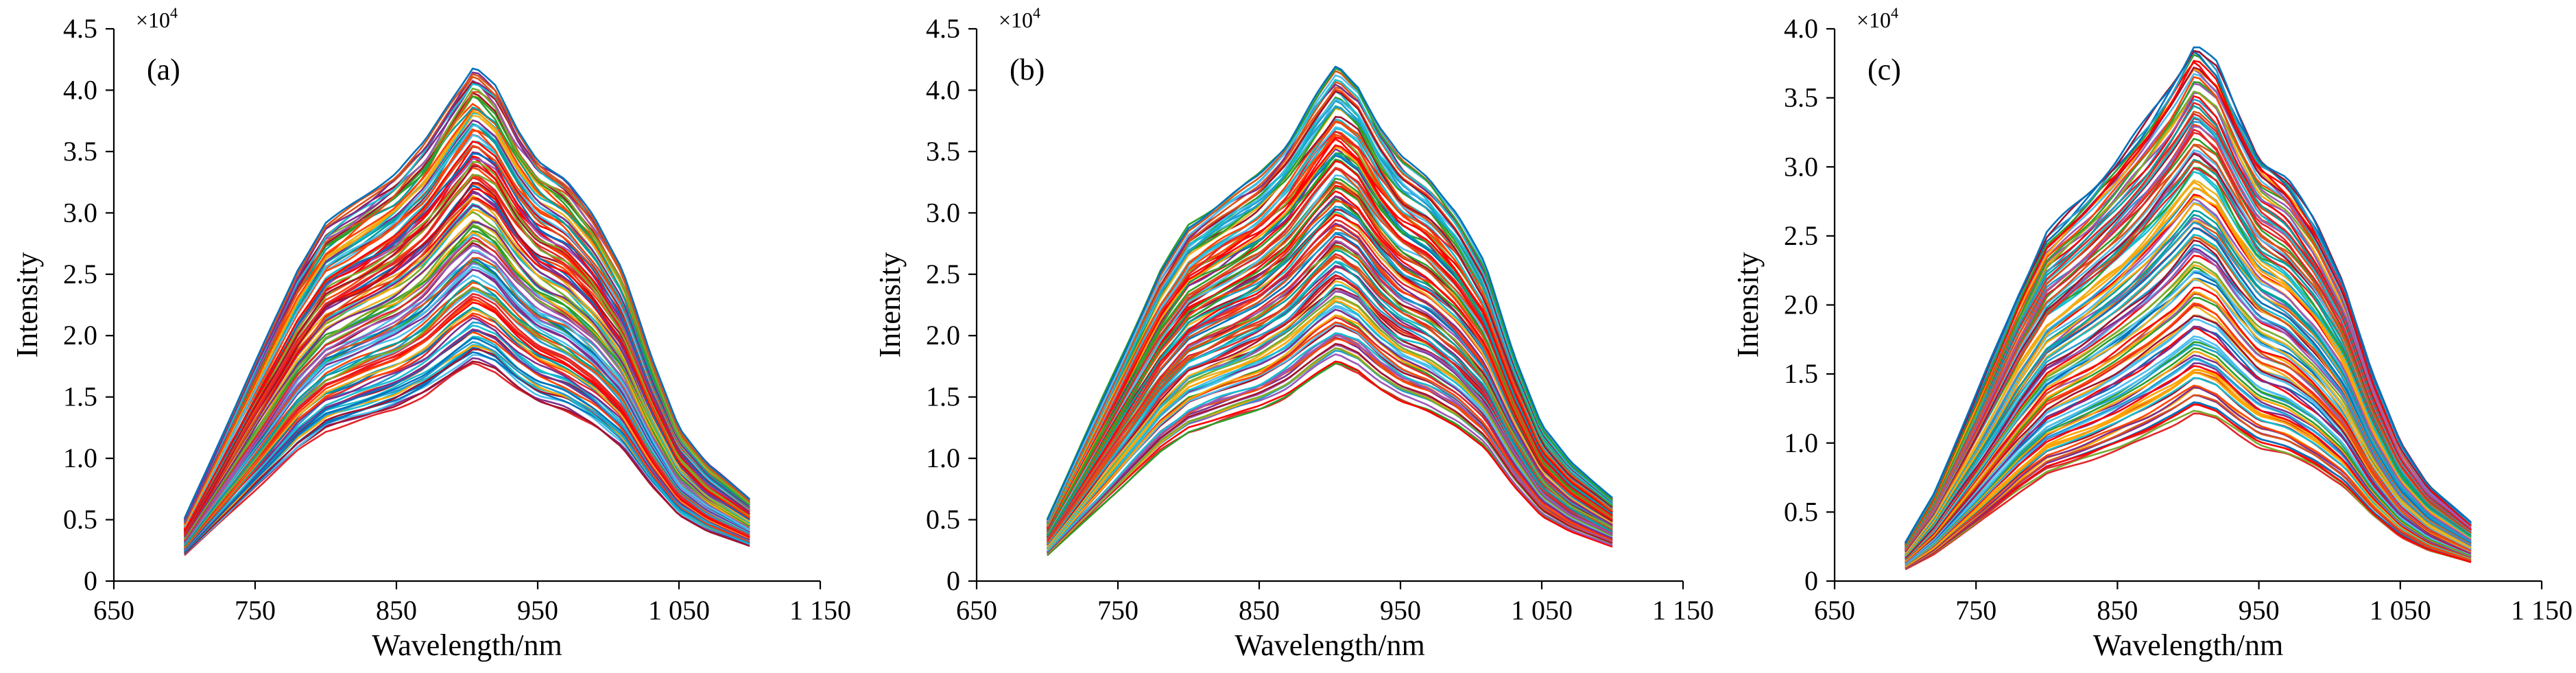 The image size is (2576, 673). What do you see at coordinates (163, 69) in the screenshot?
I see `panel-label-a: (a)` at bounding box center [163, 69].